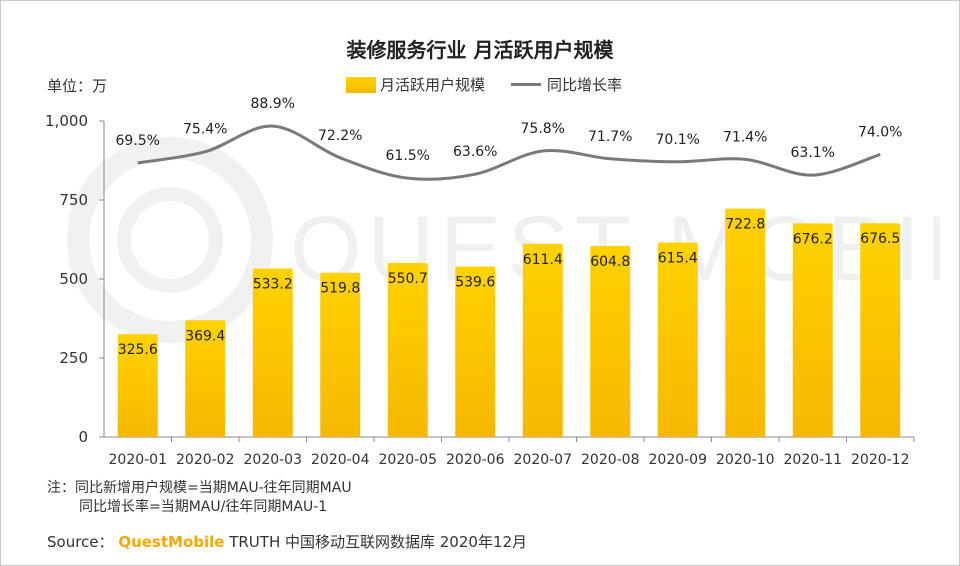  I want to click on bar-value-label: 604.8, so click(610, 262).